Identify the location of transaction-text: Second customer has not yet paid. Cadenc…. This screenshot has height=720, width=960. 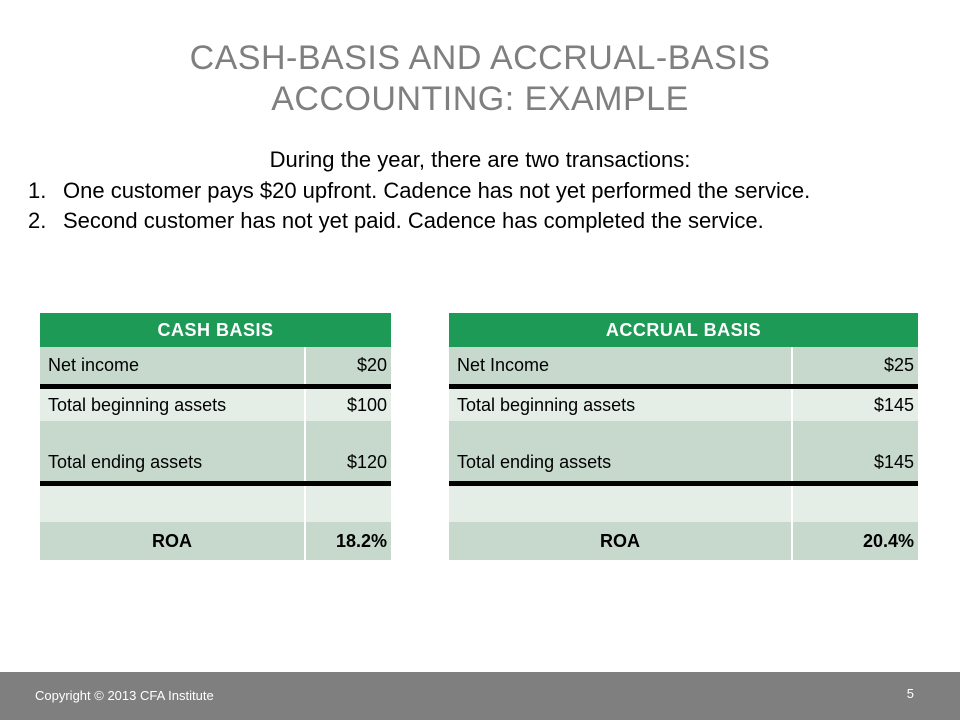
(413, 220).